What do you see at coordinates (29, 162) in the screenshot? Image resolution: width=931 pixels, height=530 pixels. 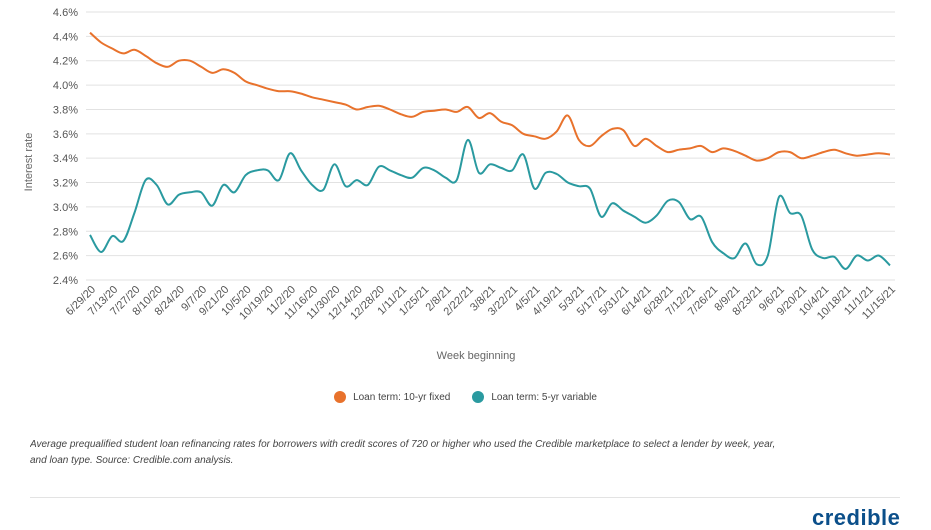 I see `y-axis-label: Interest rate` at bounding box center [29, 162].